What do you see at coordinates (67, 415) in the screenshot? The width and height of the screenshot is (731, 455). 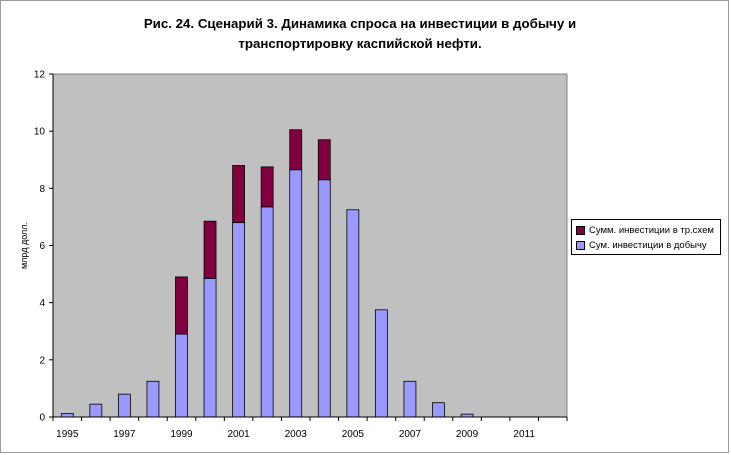 I see `bar-production-1995` at bounding box center [67, 415].